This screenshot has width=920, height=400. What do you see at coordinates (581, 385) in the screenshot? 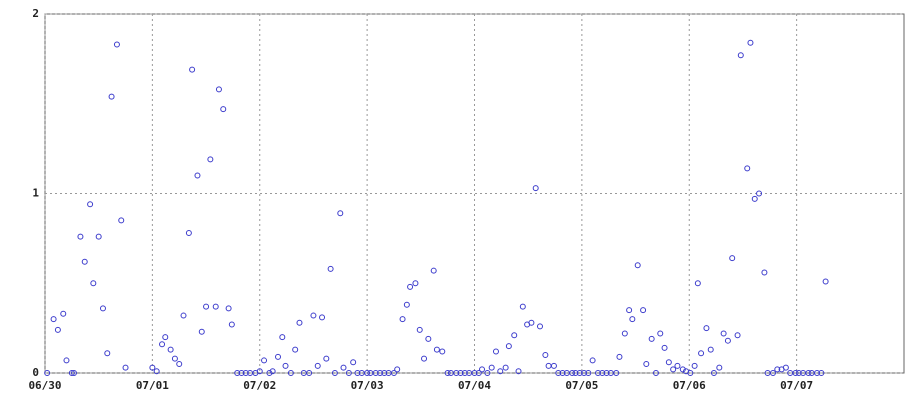
I see `x-tick-label: 07/05` at bounding box center [581, 385].